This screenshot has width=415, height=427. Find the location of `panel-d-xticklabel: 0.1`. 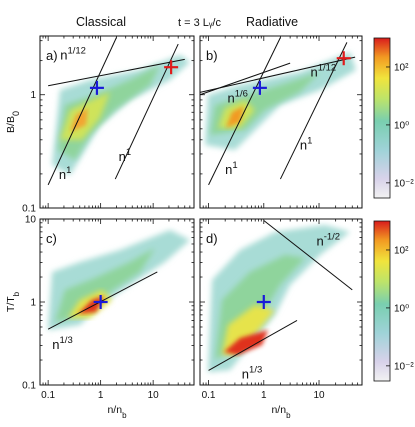

panel-d-xticklabel: 0.1 is located at coordinates (209, 395).